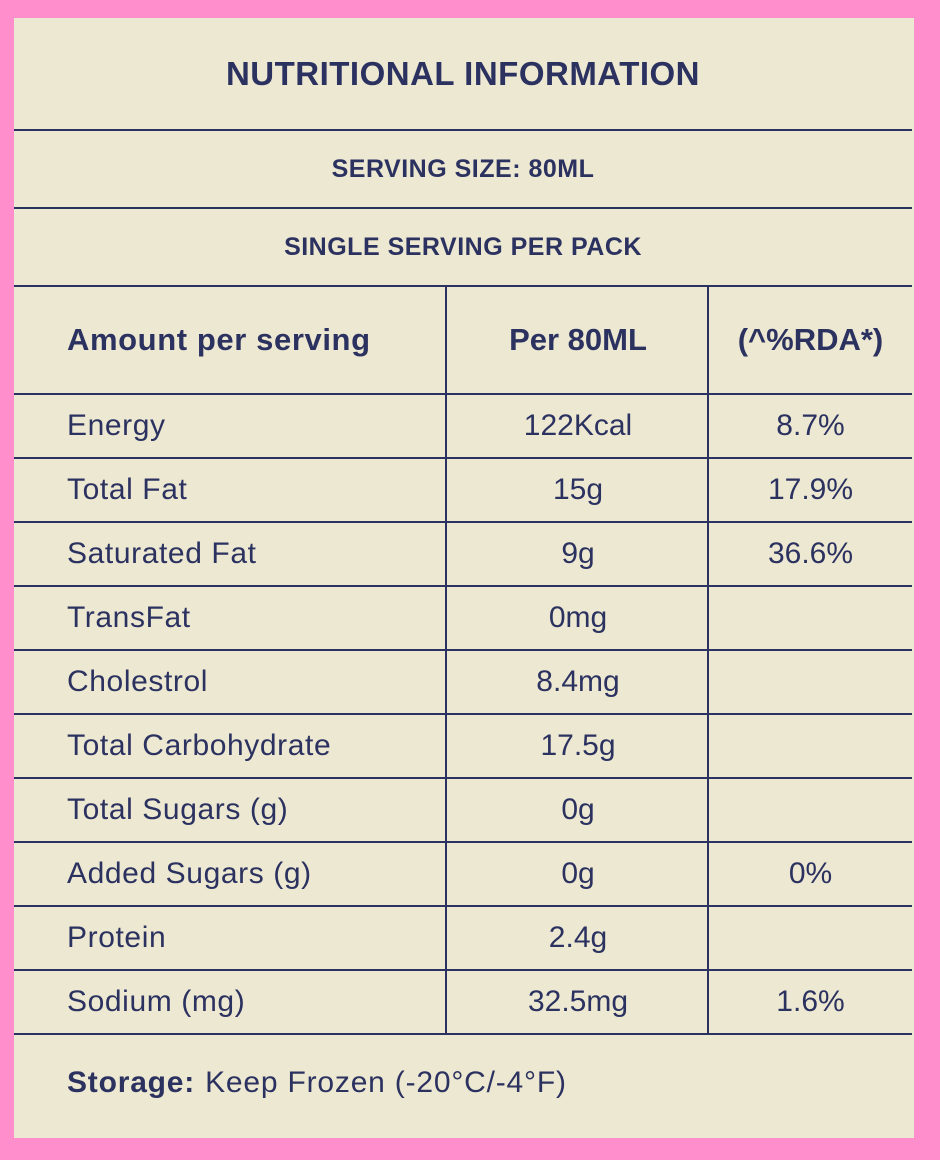 The height and width of the screenshot is (1160, 940). What do you see at coordinates (578, 937) in the screenshot?
I see `nutrient-amount: 2.4g` at bounding box center [578, 937].